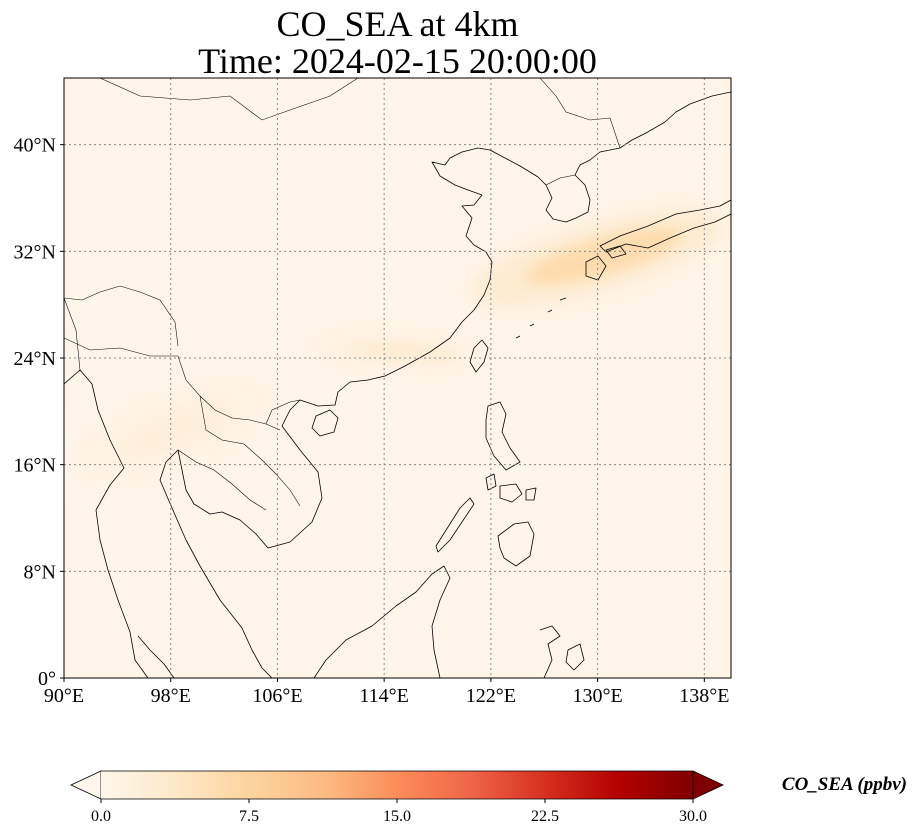 The height and width of the screenshot is (836, 916). Describe the element at coordinates (575, 657) in the screenshot. I see `halmahera-island` at that location.